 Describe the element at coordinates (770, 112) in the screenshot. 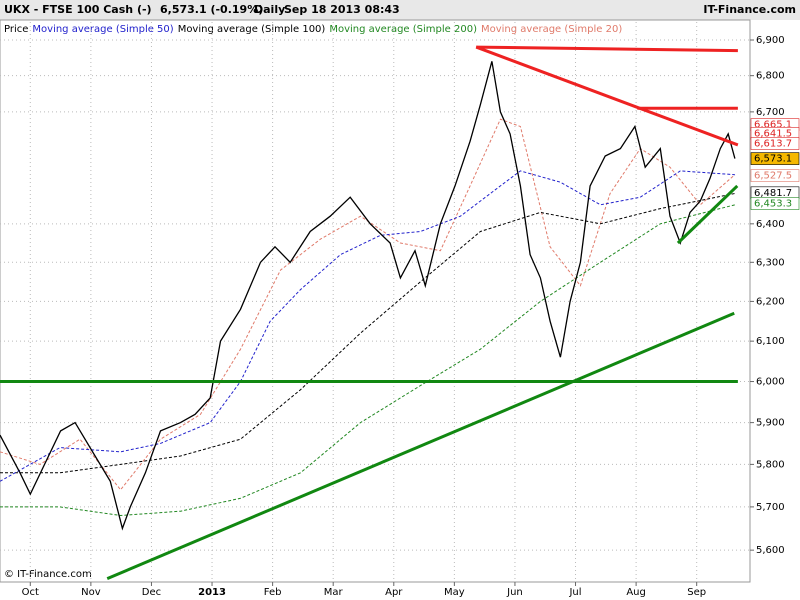

I see `y-tick-label: 6,700` at that location.